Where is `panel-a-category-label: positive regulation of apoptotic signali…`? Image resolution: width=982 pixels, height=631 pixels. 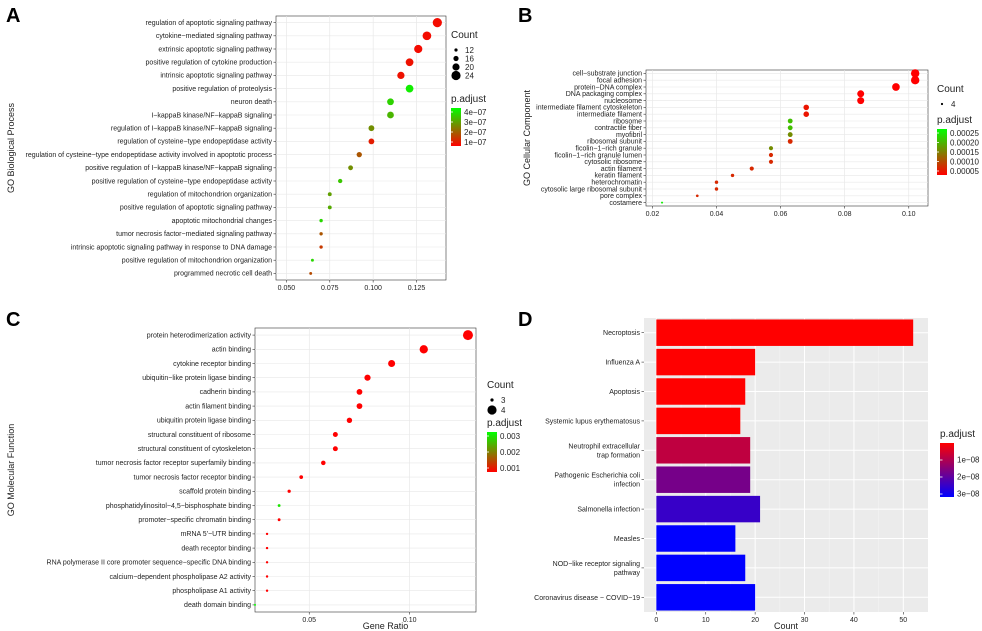 panel-a-category-label: positive regulation of apoptotic signali… is located at coordinates (196, 208).